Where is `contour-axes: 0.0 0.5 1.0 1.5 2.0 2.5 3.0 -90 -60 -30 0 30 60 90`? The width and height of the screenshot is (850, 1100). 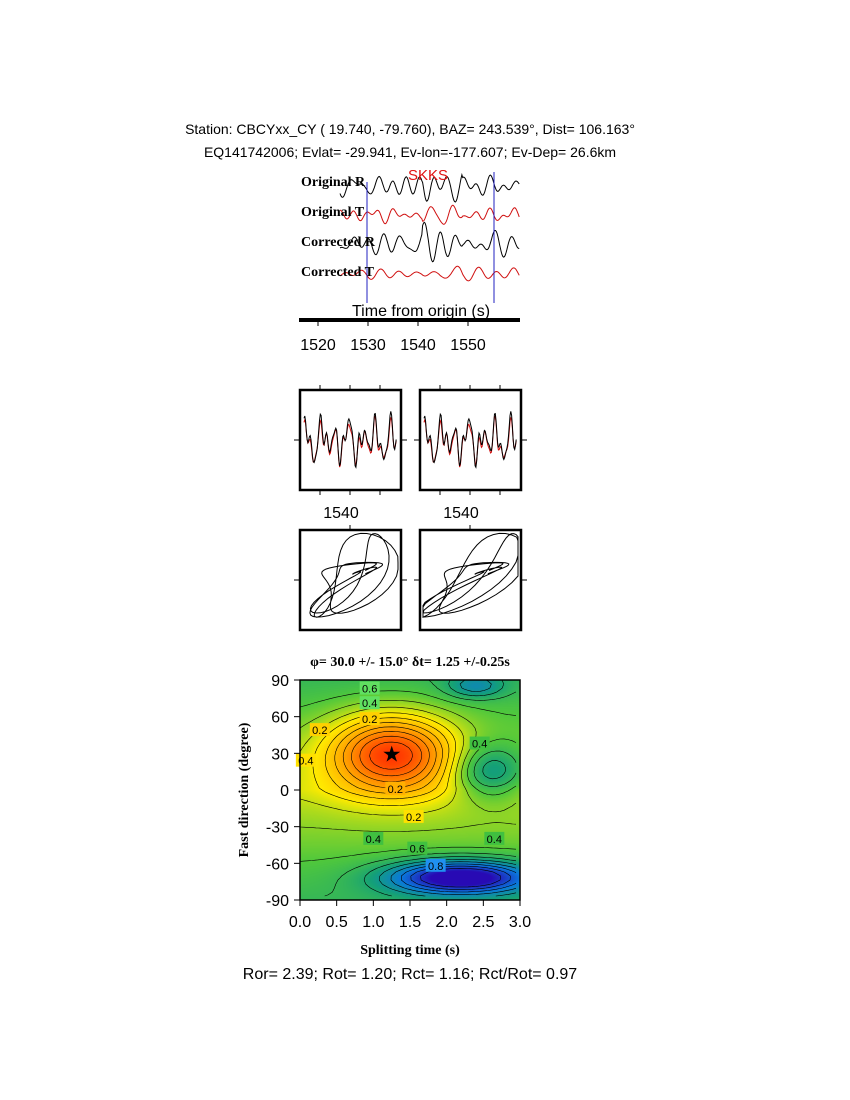 contour-axes: 0.0 0.5 1.0 1.5 2.0 2.5 3.0 -90 -60 -30 0 30 60 90 is located at coordinates (398, 802).